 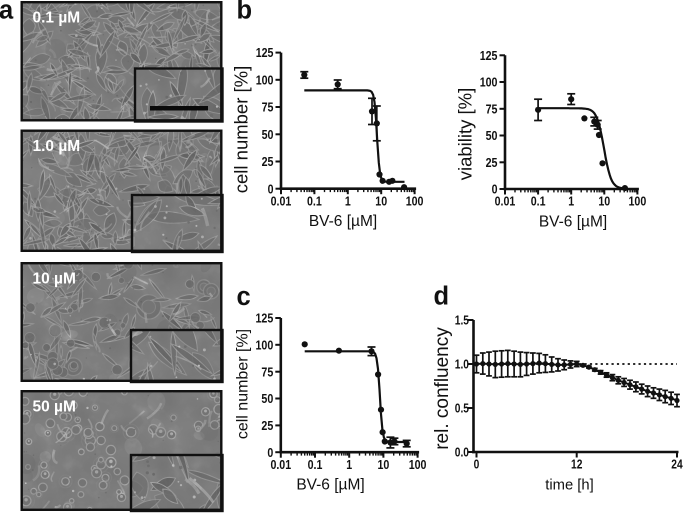 What do you see at coordinates (569, 485) in the screenshot?
I see `svg-text: time [h]` at bounding box center [569, 485].